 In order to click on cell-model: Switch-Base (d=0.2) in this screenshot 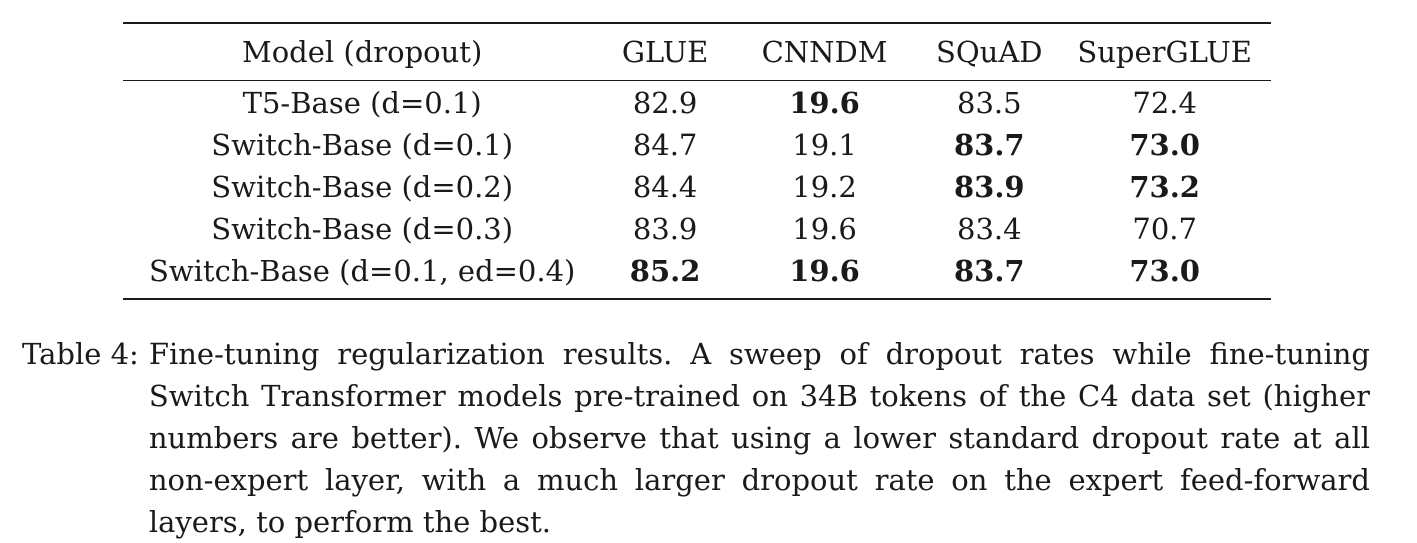, I will do `click(362, 187)`.